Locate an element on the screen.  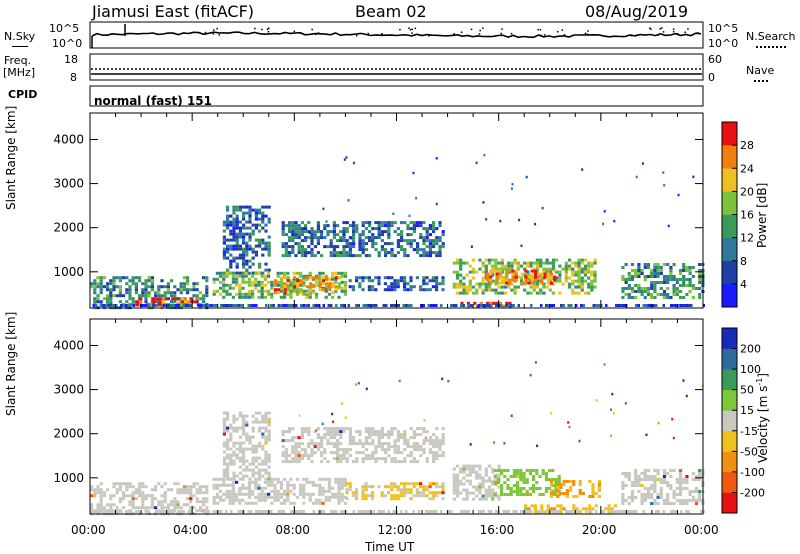
noise-search-dots is located at coordinates (395, 36).